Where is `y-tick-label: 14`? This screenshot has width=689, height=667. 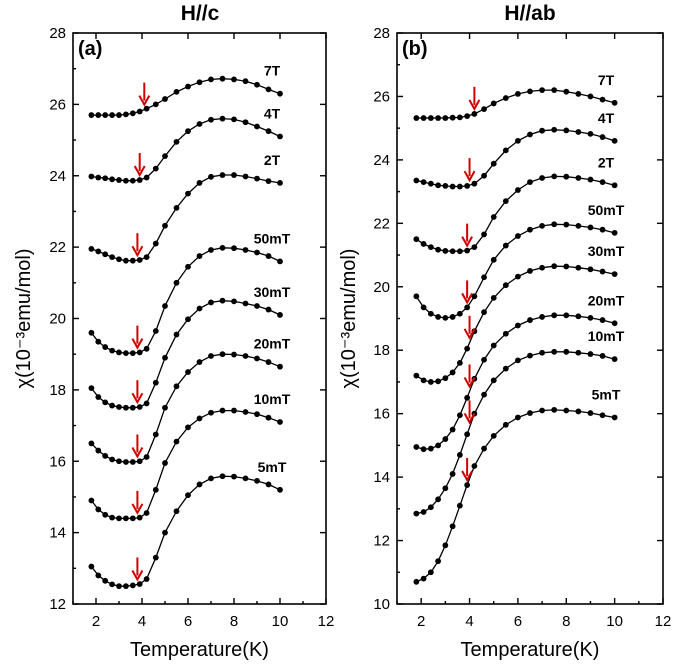 y-tick-label: 14 is located at coordinates (57, 533).